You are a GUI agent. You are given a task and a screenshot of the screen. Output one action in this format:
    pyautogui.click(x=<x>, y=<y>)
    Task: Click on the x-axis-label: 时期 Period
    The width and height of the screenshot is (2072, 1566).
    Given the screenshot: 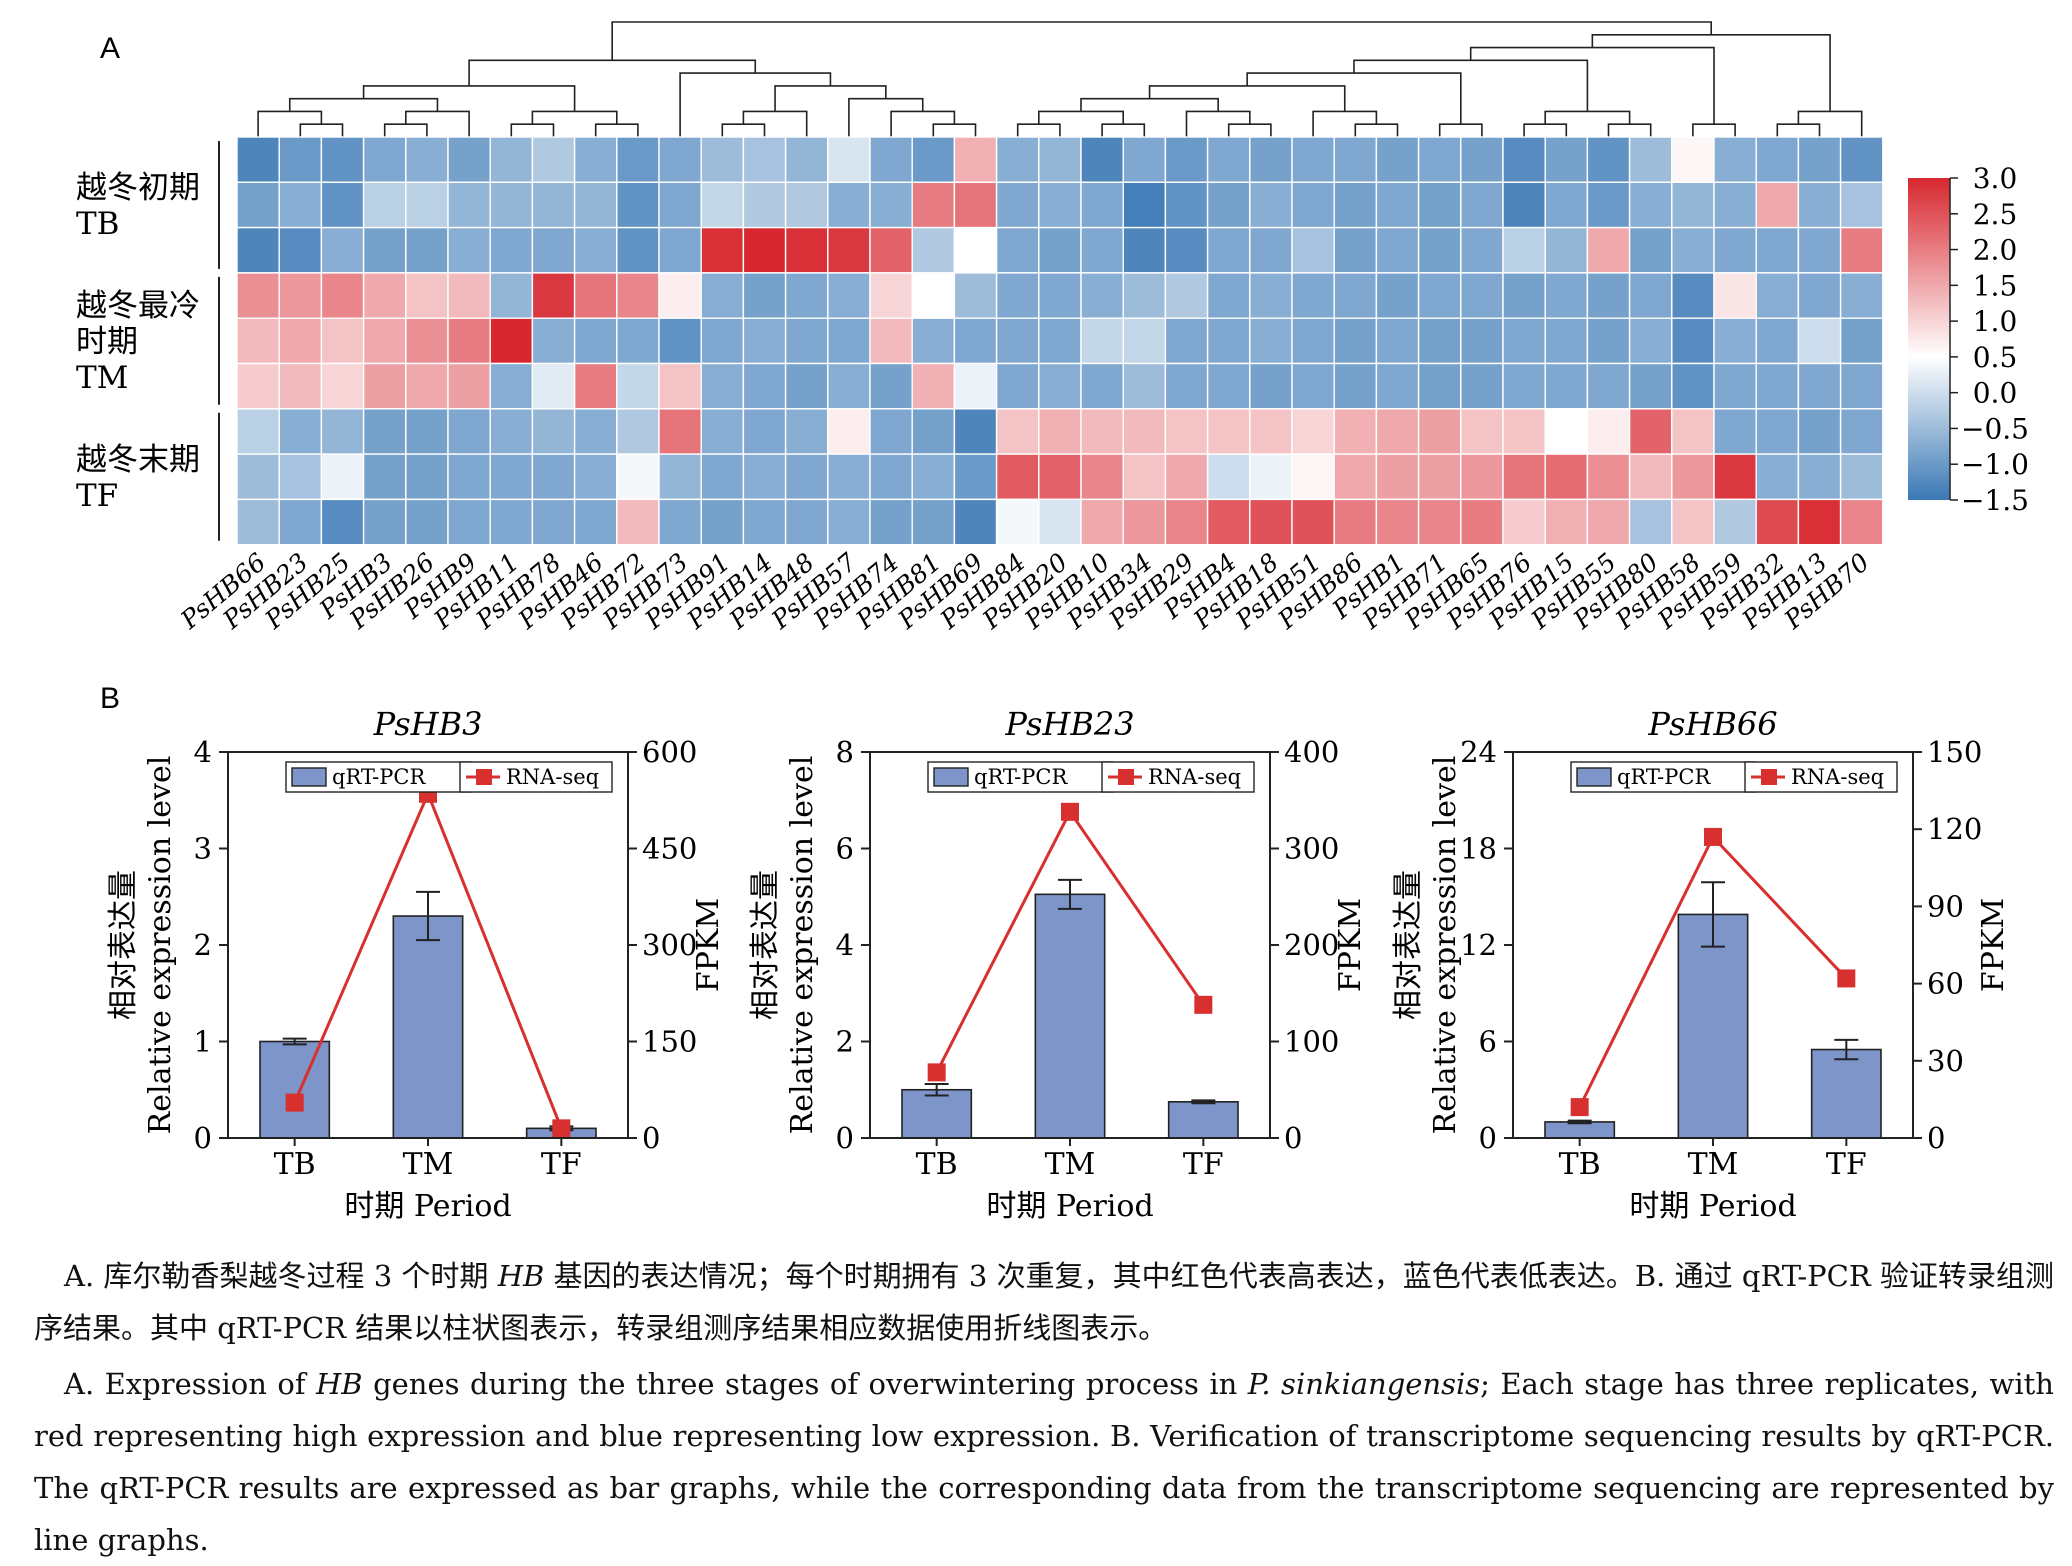 What is the action you would take?
    pyautogui.click(x=427, y=1206)
    